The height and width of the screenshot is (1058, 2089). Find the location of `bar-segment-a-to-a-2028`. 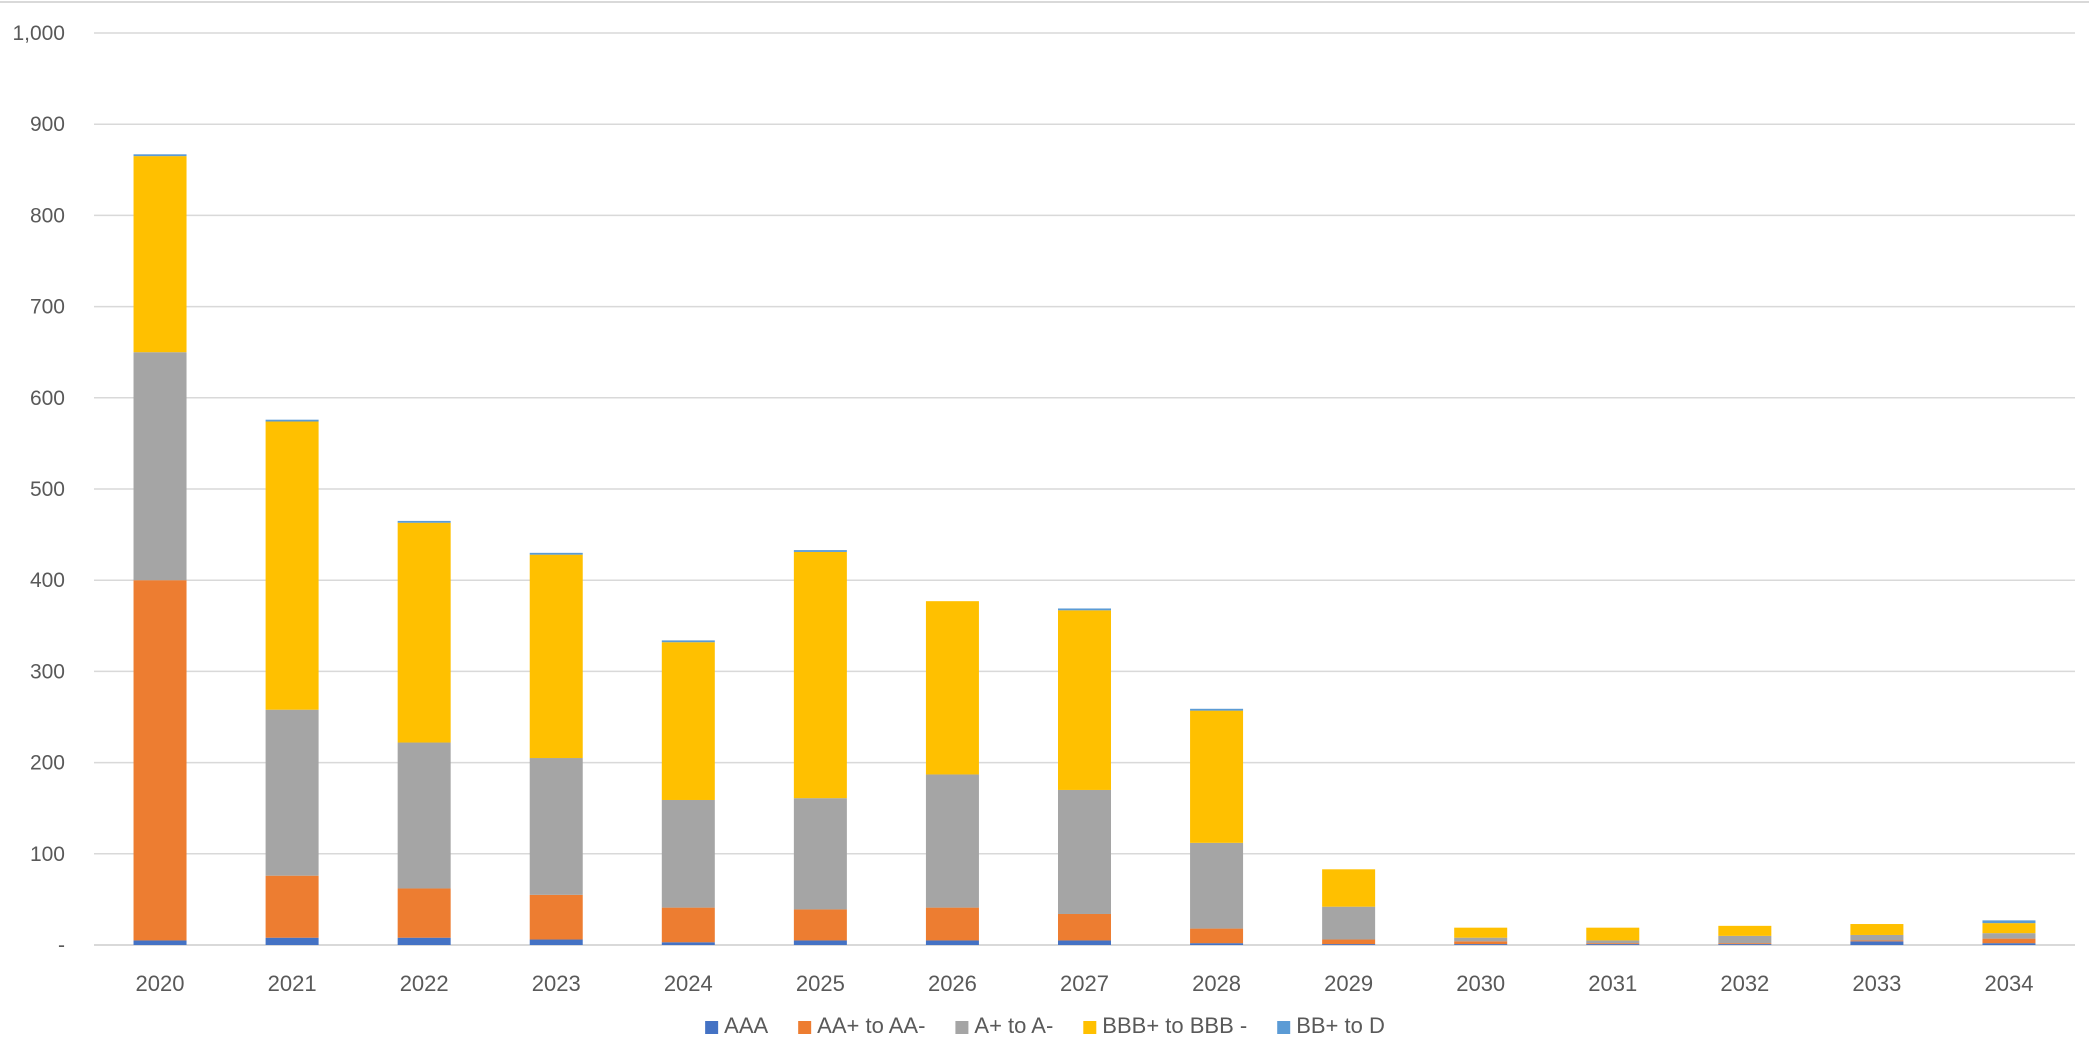

bar-segment-a-to-a-2028 is located at coordinates (1217, 885).